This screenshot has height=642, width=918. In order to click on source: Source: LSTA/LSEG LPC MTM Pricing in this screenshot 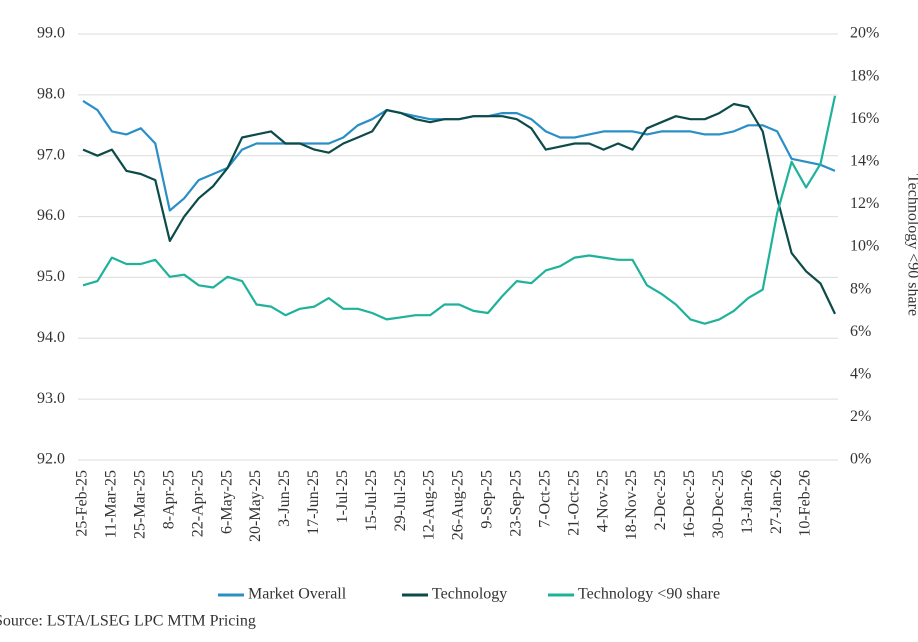, I will do `click(128, 621)`.